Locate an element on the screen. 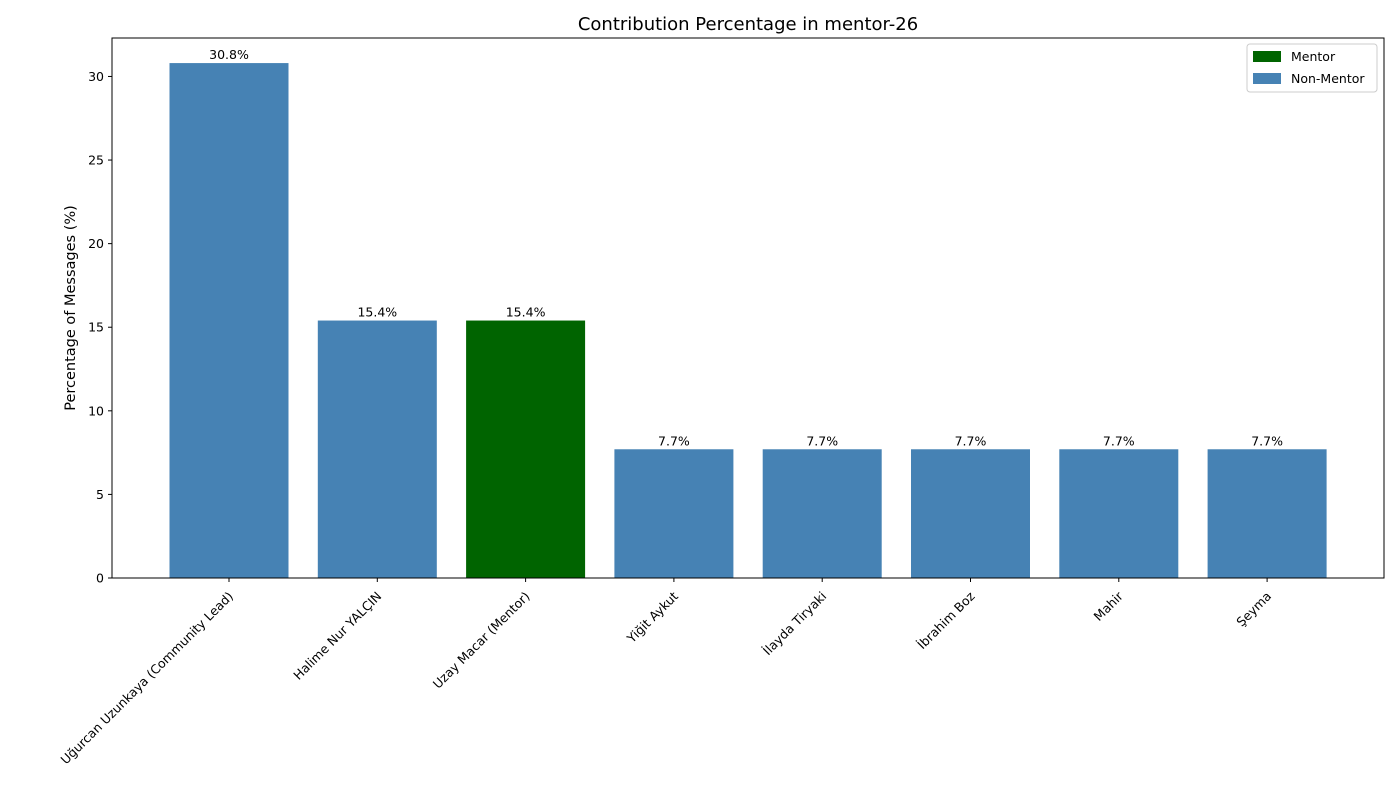 The height and width of the screenshot is (800, 1400). legend: Mentor Non-Mentor is located at coordinates (1312, 68).